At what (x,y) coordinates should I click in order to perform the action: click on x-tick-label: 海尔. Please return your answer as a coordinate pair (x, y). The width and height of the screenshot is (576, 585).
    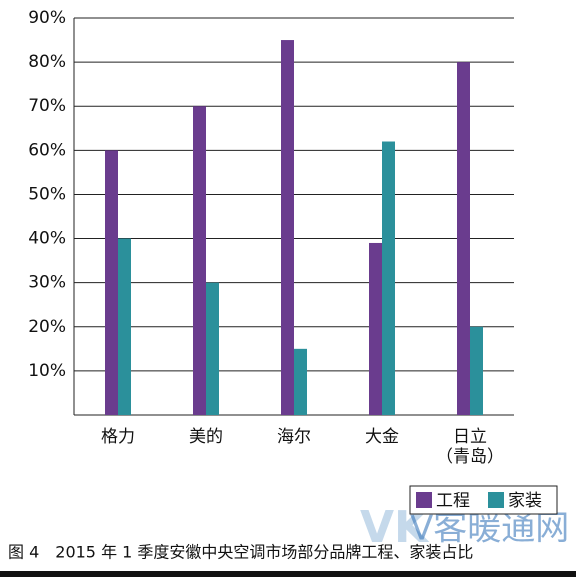
    Looking at the image, I should click on (294, 437).